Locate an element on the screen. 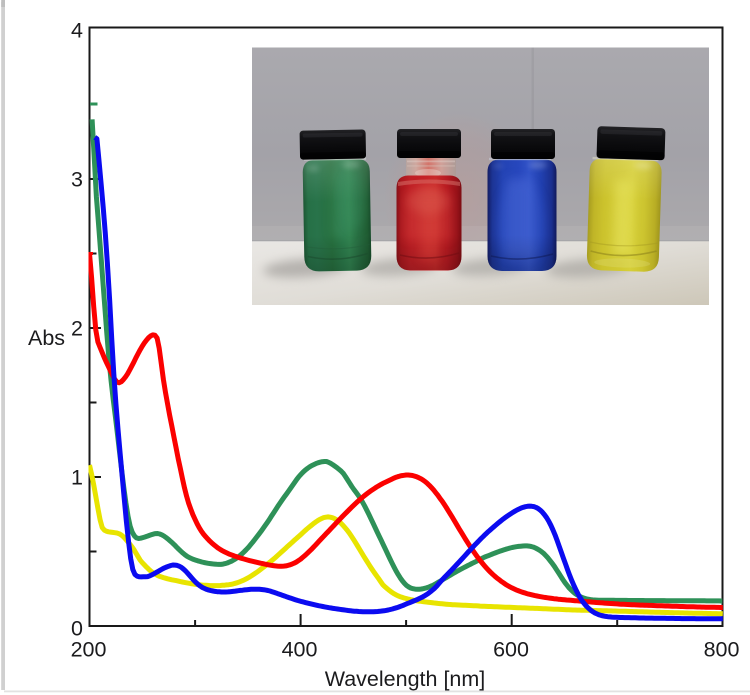 Image resolution: width=750 pixels, height=695 pixels. svg-text: 2 is located at coordinates (77, 329).